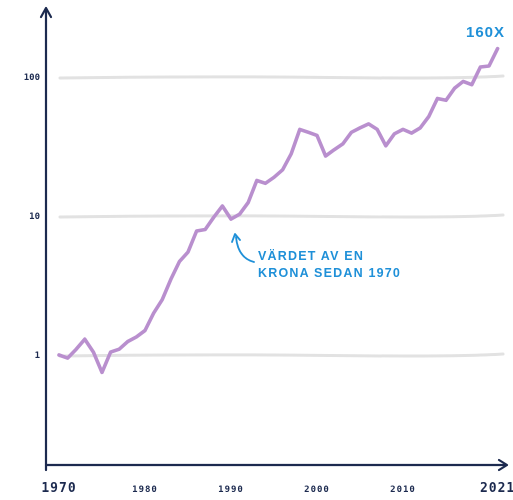 Image resolution: width=513 pixels, height=500 pixels. Describe the element at coordinates (317, 490) in the screenshot. I see `x-tick-label-2000: 2000` at that location.